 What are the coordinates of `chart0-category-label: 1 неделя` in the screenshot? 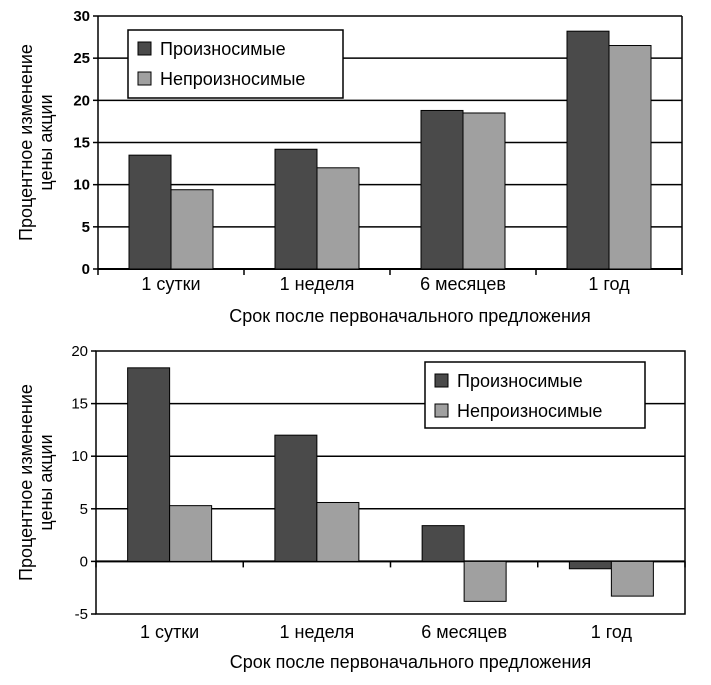 It's located at (317, 284).